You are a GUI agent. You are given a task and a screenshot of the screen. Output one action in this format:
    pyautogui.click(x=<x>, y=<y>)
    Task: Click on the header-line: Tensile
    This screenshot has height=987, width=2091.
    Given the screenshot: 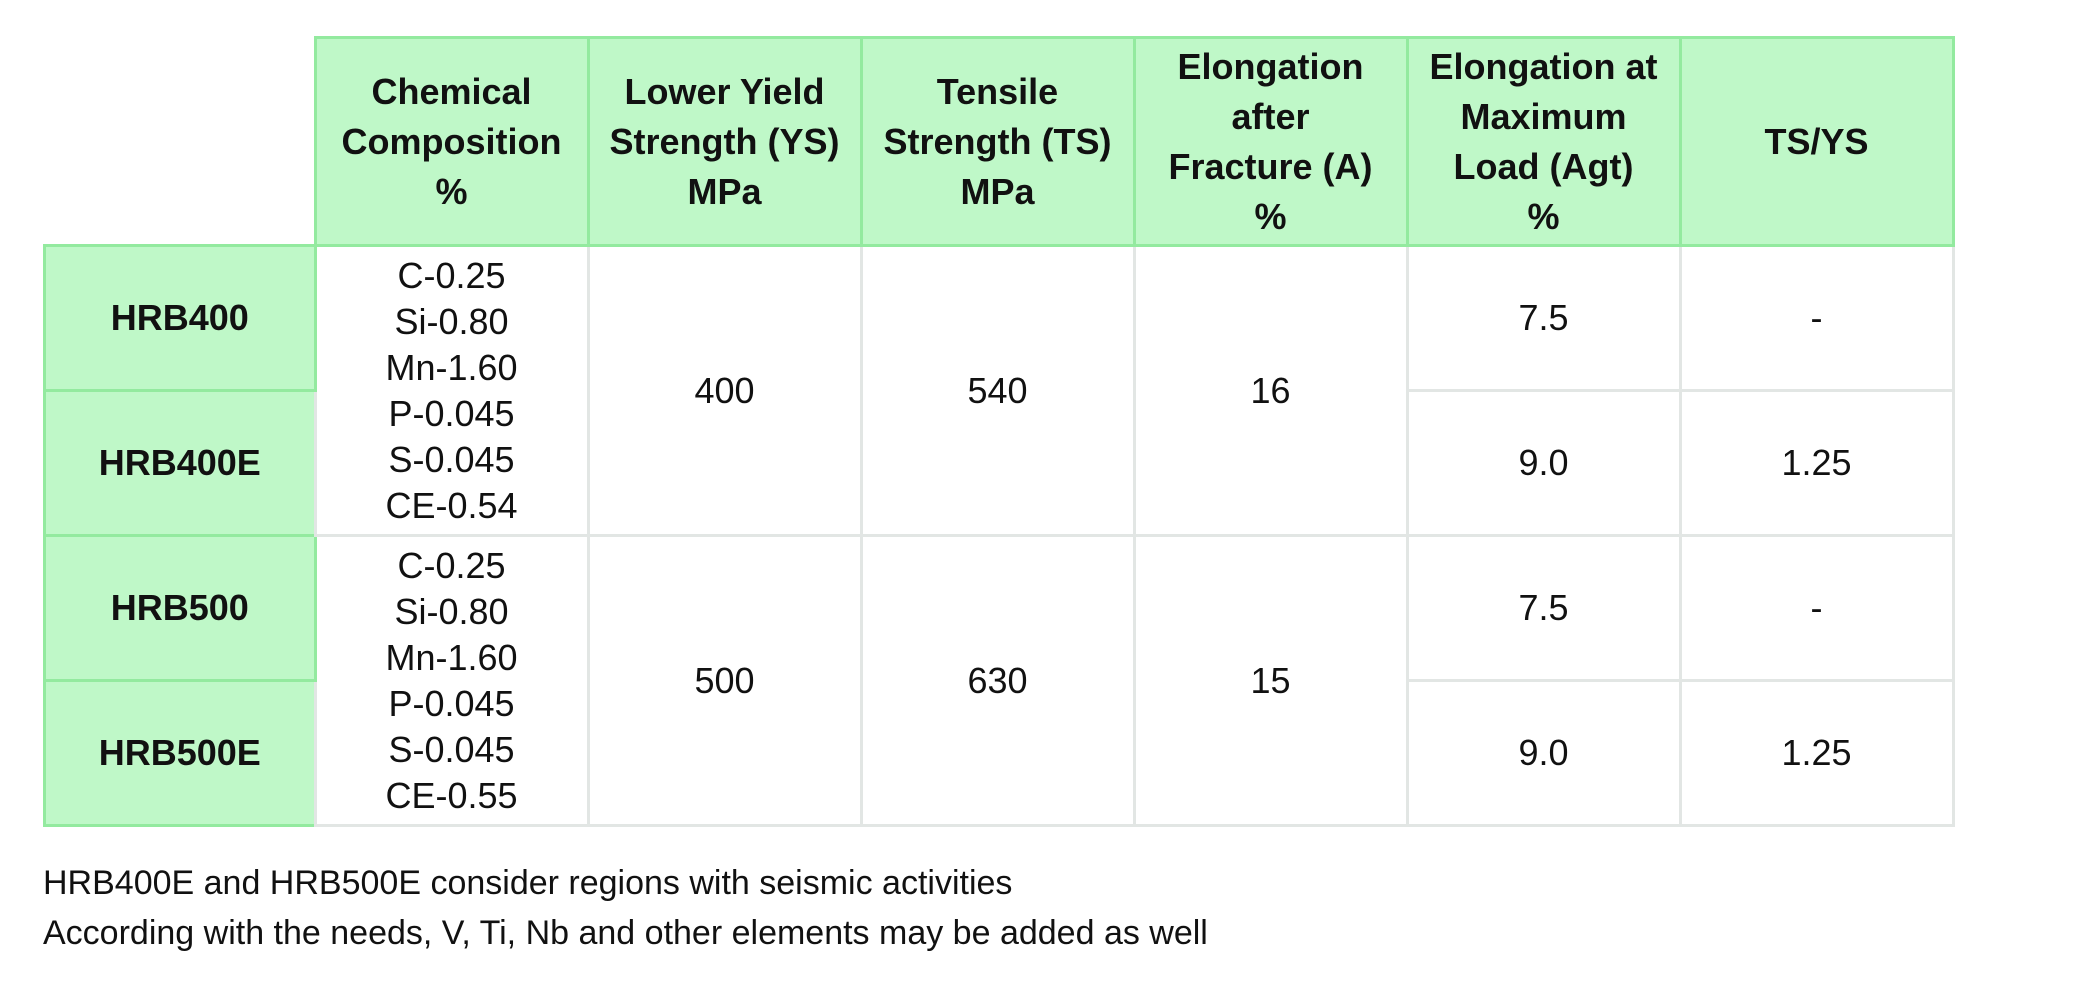 What is the action you would take?
    pyautogui.click(x=997, y=91)
    